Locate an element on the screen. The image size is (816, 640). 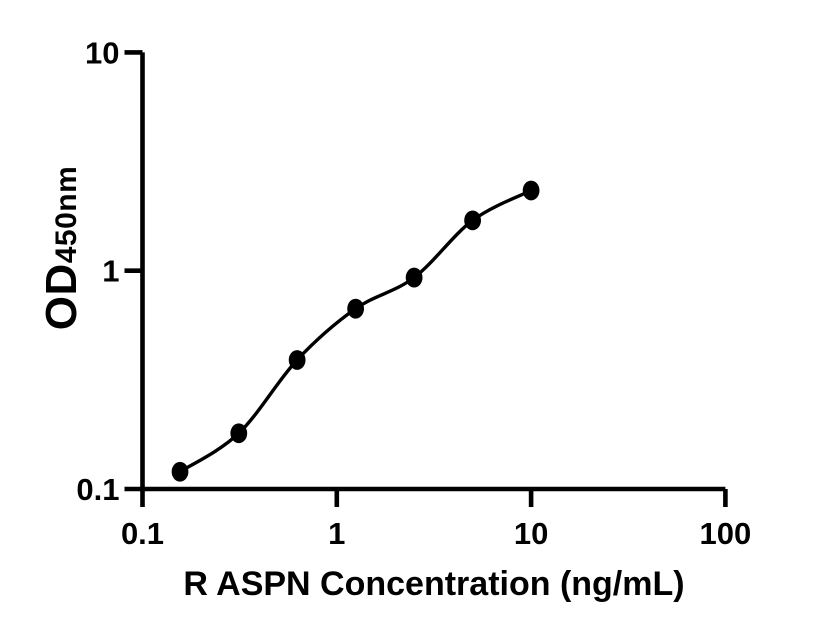
y-tick-label: 10 is located at coordinates (102, 52).